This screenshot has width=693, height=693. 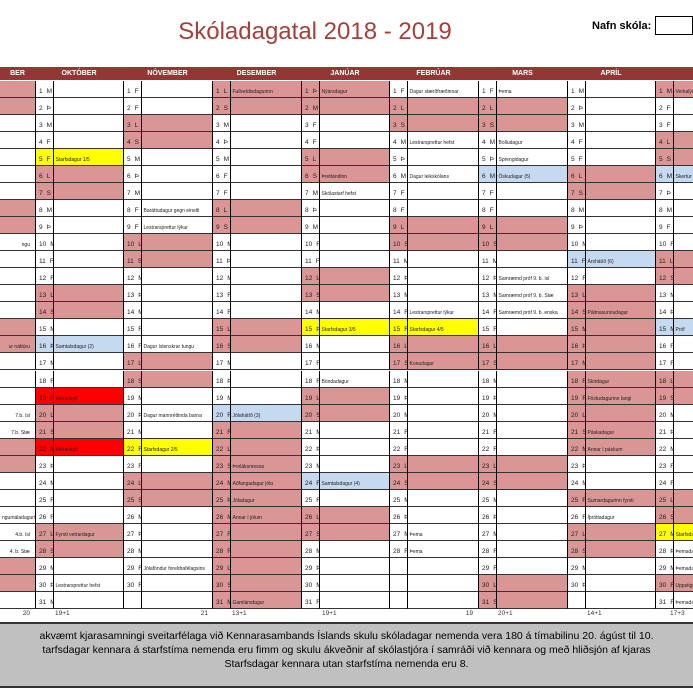 I want to click on day-cell: 15M, so click(x=44, y=328).